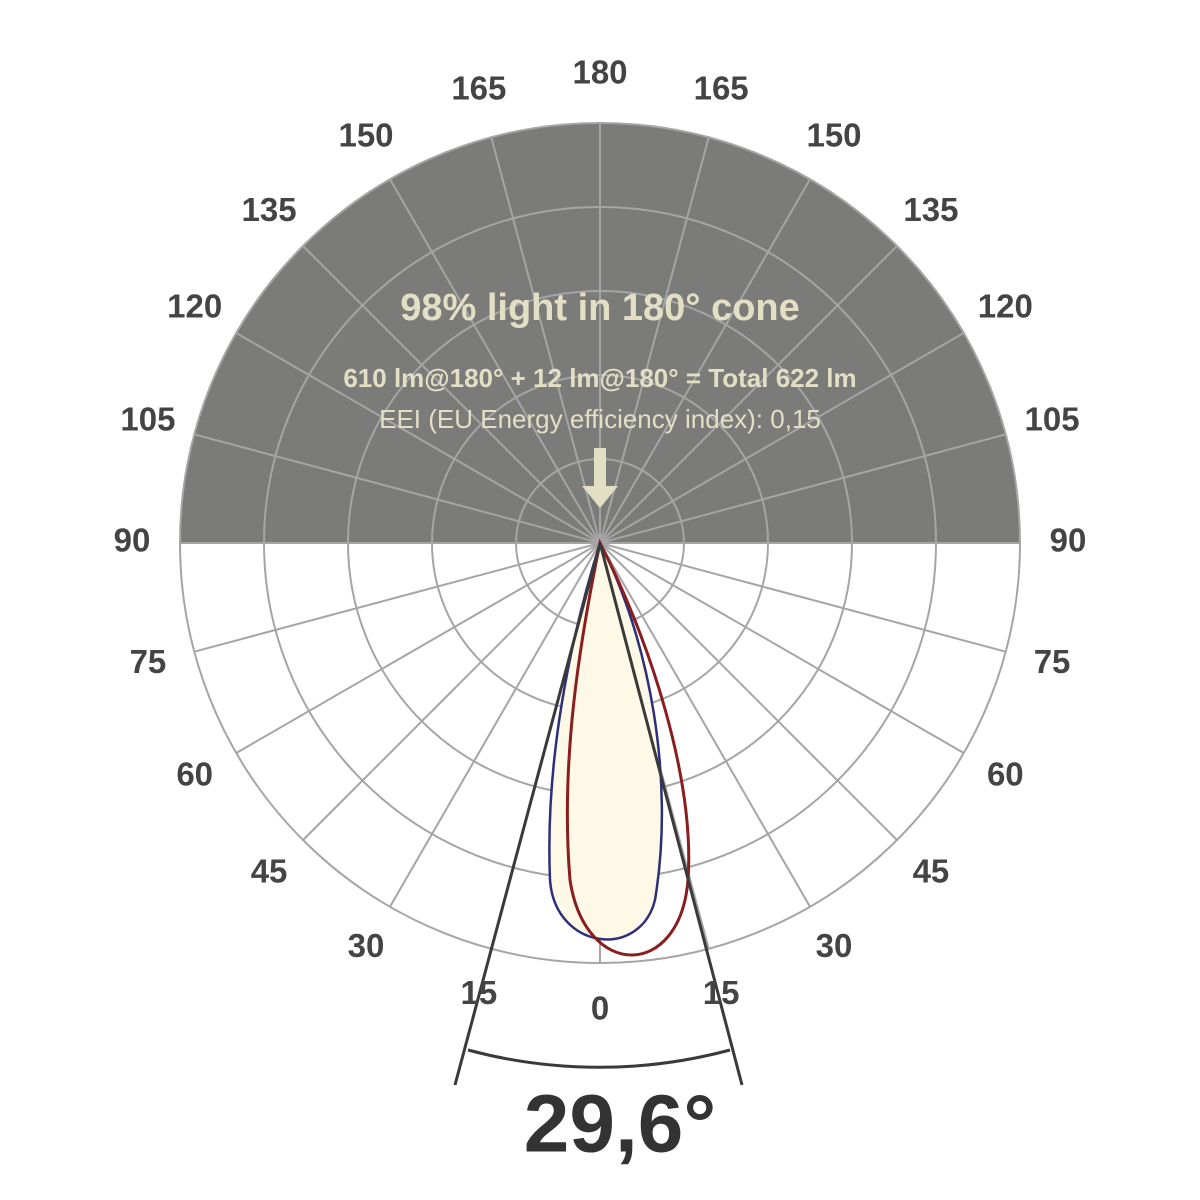  What do you see at coordinates (600, 478) in the screenshot?
I see `arrow` at bounding box center [600, 478].